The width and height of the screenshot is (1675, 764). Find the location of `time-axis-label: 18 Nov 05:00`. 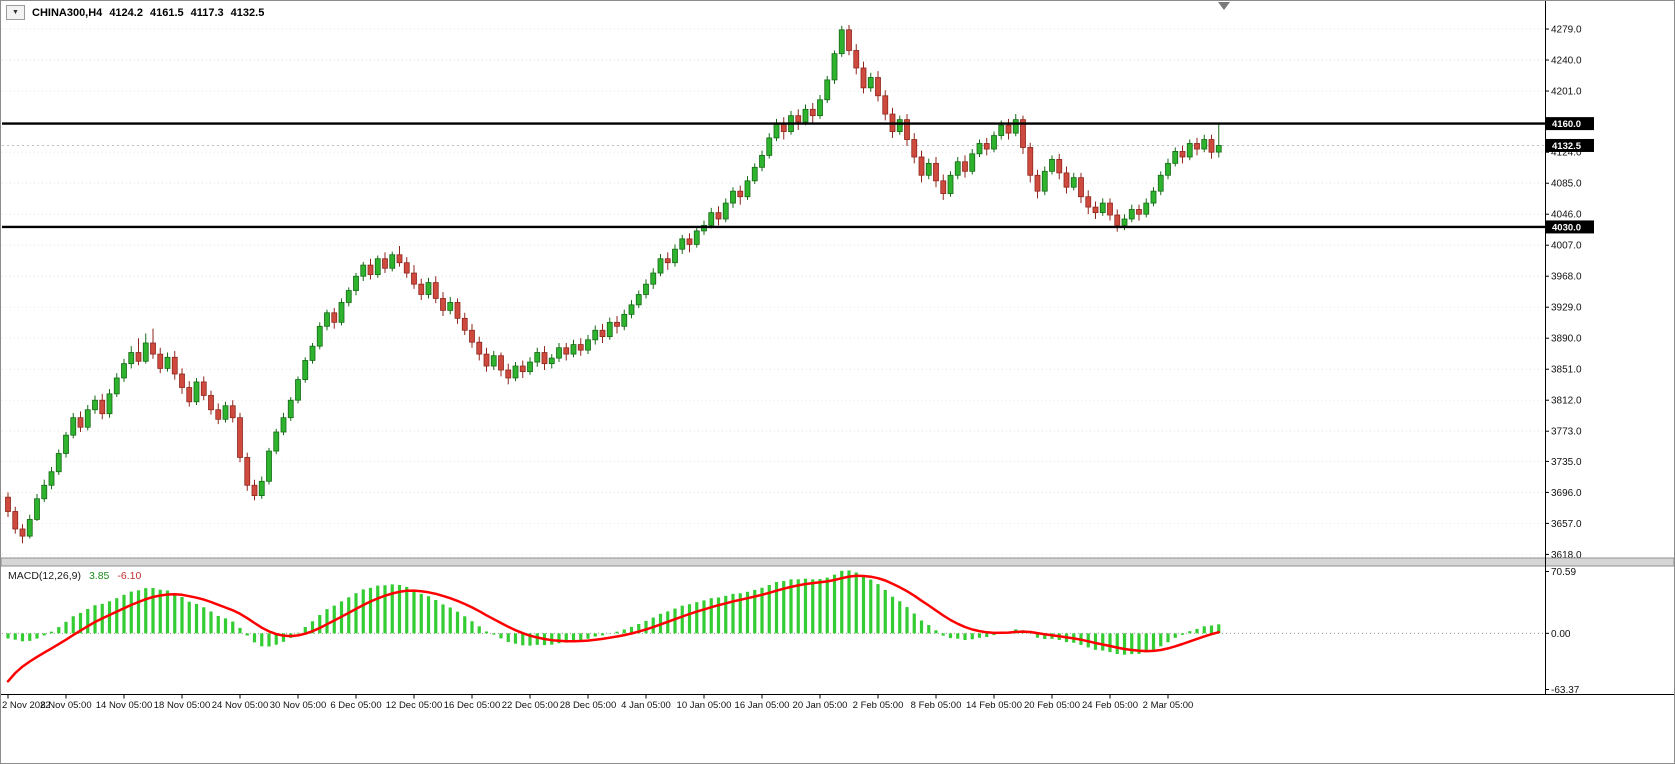

time-axis-label: 18 Nov 05:00 is located at coordinates (182, 705).